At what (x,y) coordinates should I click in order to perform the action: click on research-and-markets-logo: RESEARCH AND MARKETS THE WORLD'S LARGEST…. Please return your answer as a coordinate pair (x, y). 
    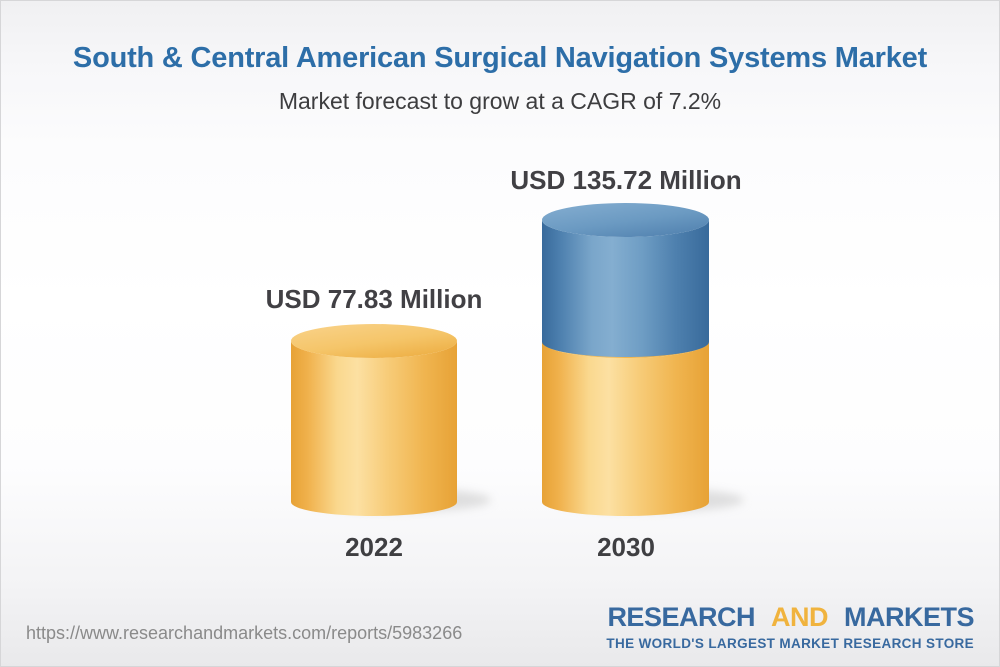
    Looking at the image, I should click on (790, 626).